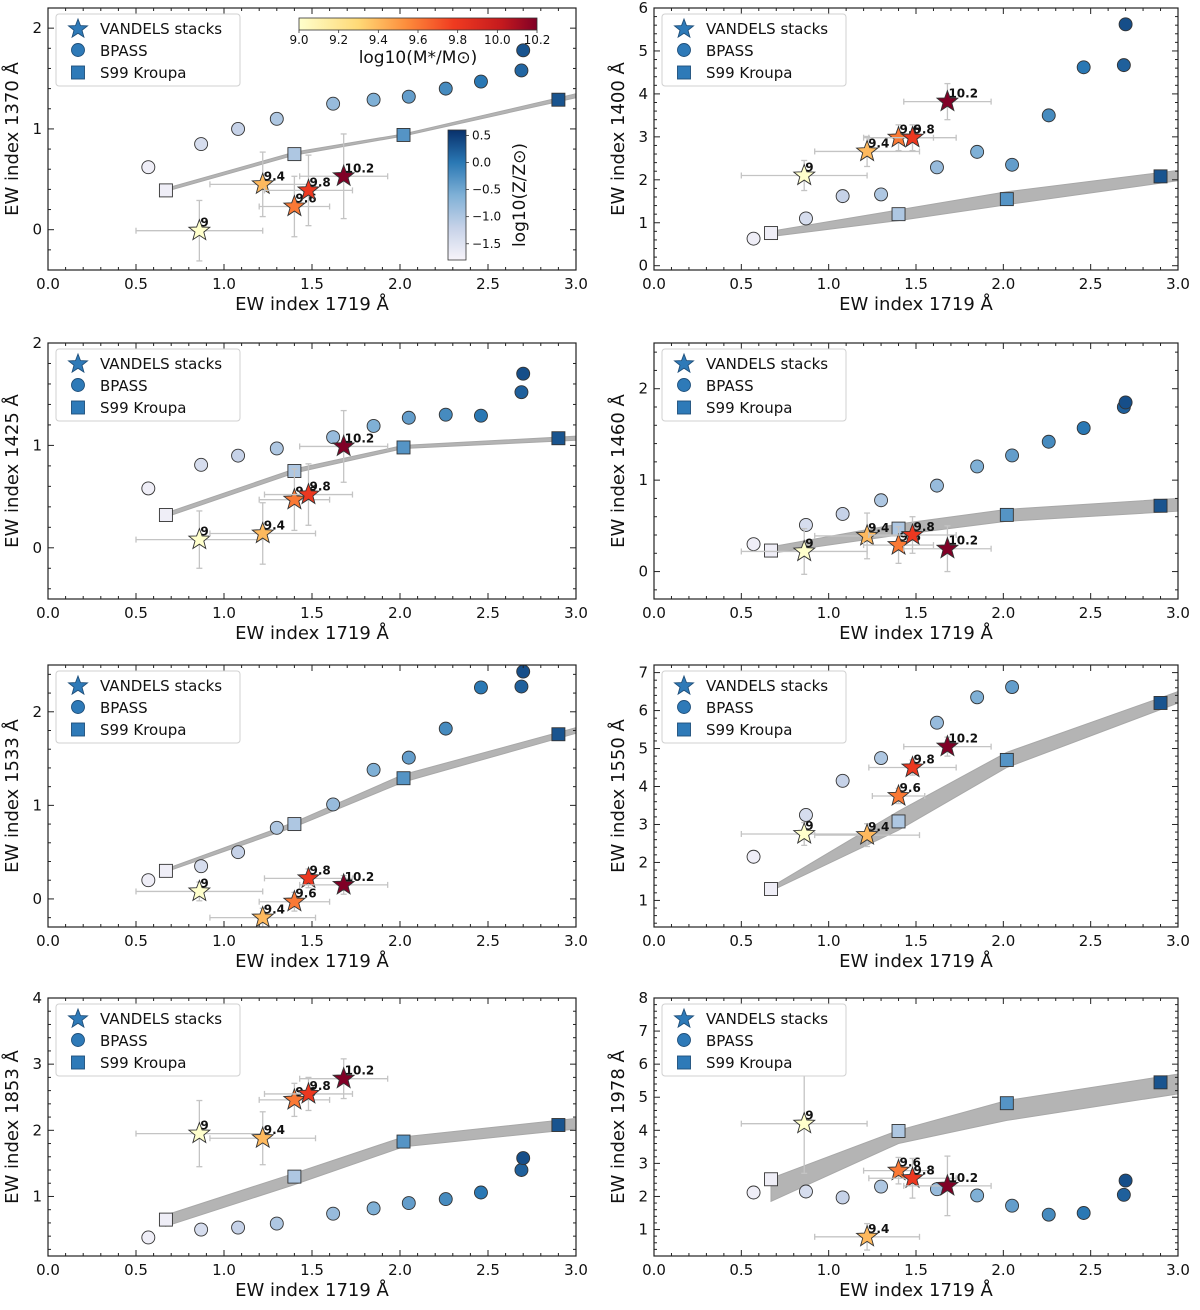  What do you see at coordinates (12, 1126) in the screenshot?
I see `y-axis-label: EW index 1853 Å` at bounding box center [12, 1126].